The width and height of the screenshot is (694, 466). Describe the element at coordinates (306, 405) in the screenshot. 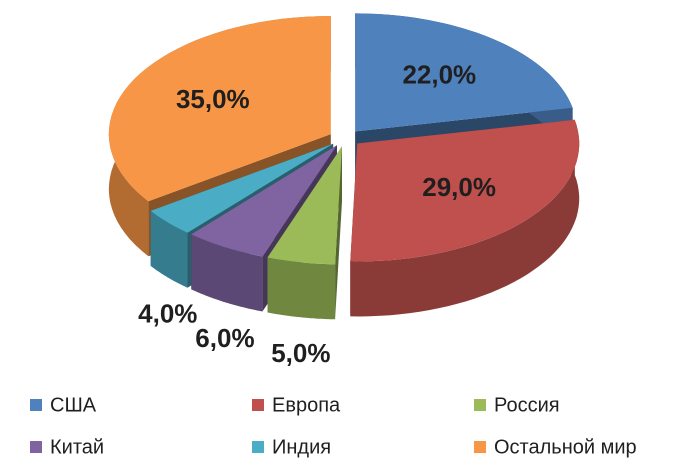

I see `legend-label: Европа` at that location.